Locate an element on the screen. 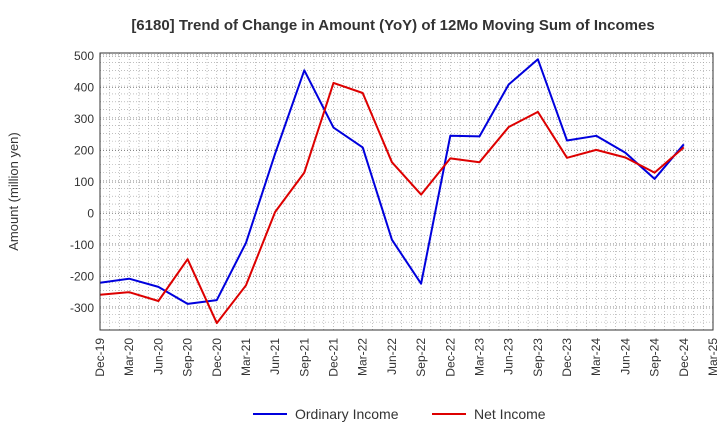 This screenshot has height=440, width=720. x-tick-label: Jun-24 is located at coordinates (625, 356).